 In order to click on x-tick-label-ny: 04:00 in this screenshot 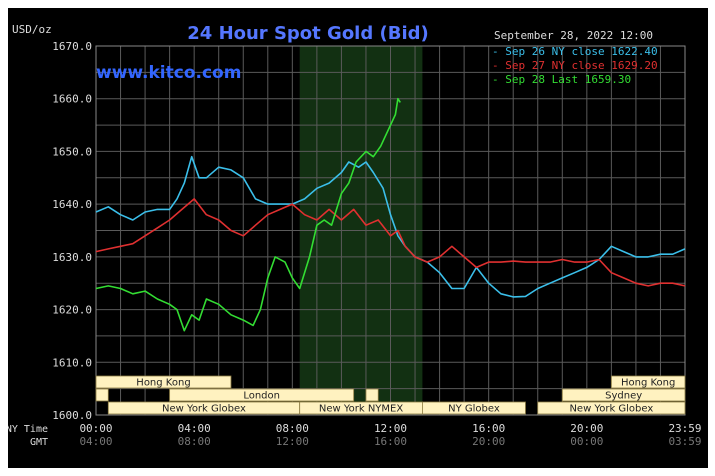, I will do `click(194, 428)`.